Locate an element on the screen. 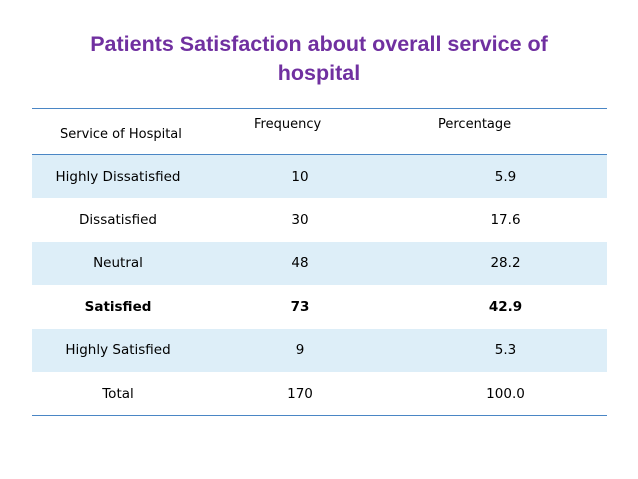 Image resolution: width=638 pixels, height=479 pixels. cell-frequency: 73 is located at coordinates (300, 306).